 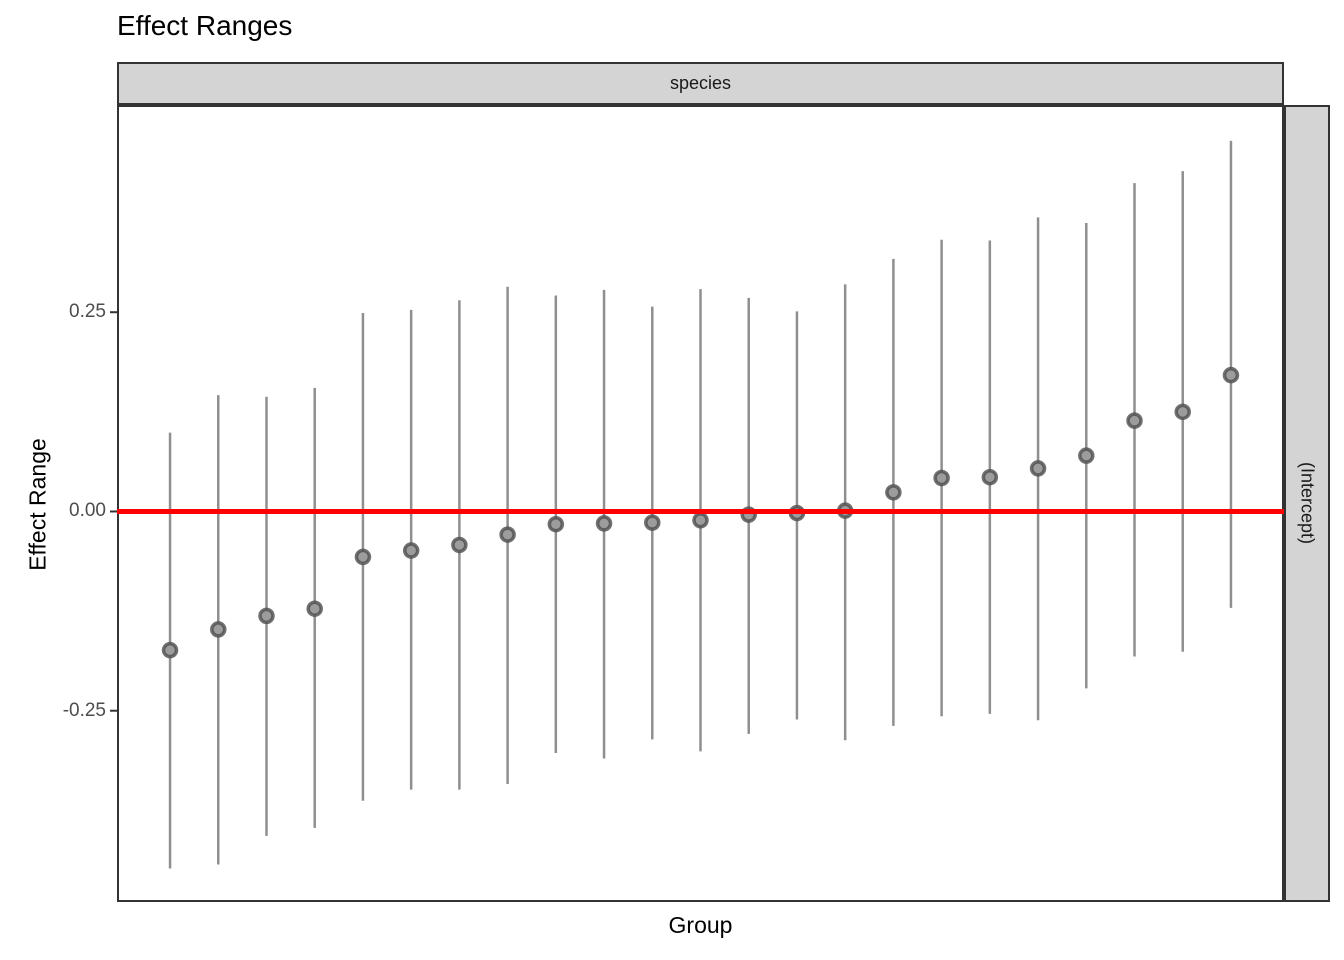 I want to click on y-tick-label: -0.25, so click(x=84, y=710).